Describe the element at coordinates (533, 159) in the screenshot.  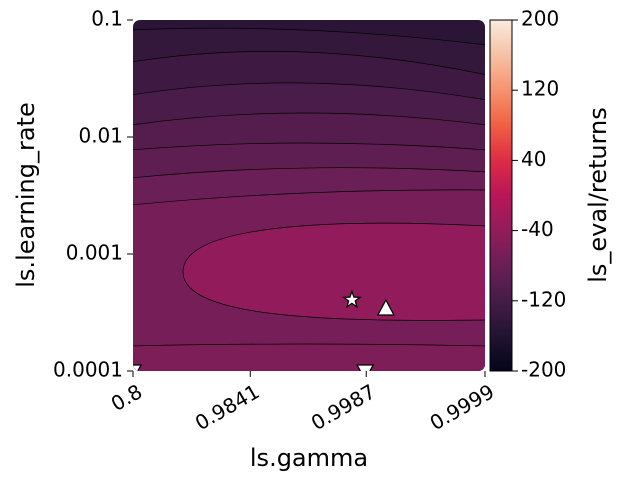
I see `colorbar-tick-label: 40` at that location.